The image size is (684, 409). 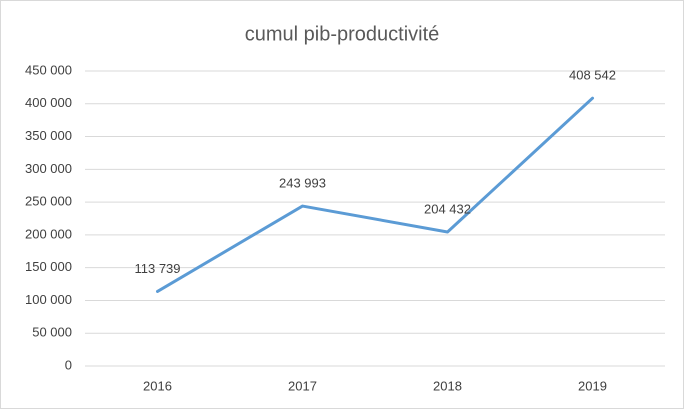 What do you see at coordinates (592, 75) in the screenshot?
I see `data-label: 408 542` at bounding box center [592, 75].